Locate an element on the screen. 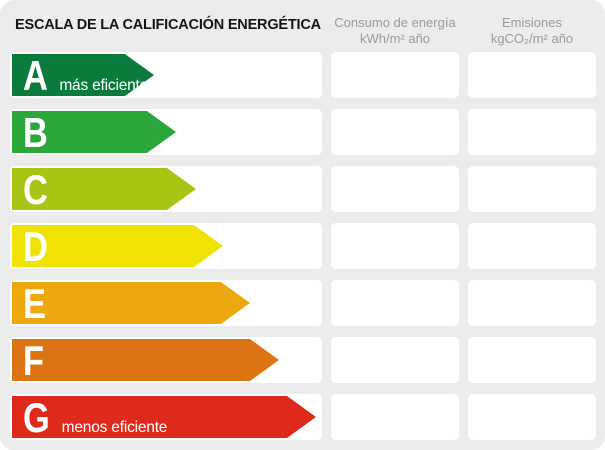  rating-bar-g: G menos eficiente is located at coordinates (166, 417).